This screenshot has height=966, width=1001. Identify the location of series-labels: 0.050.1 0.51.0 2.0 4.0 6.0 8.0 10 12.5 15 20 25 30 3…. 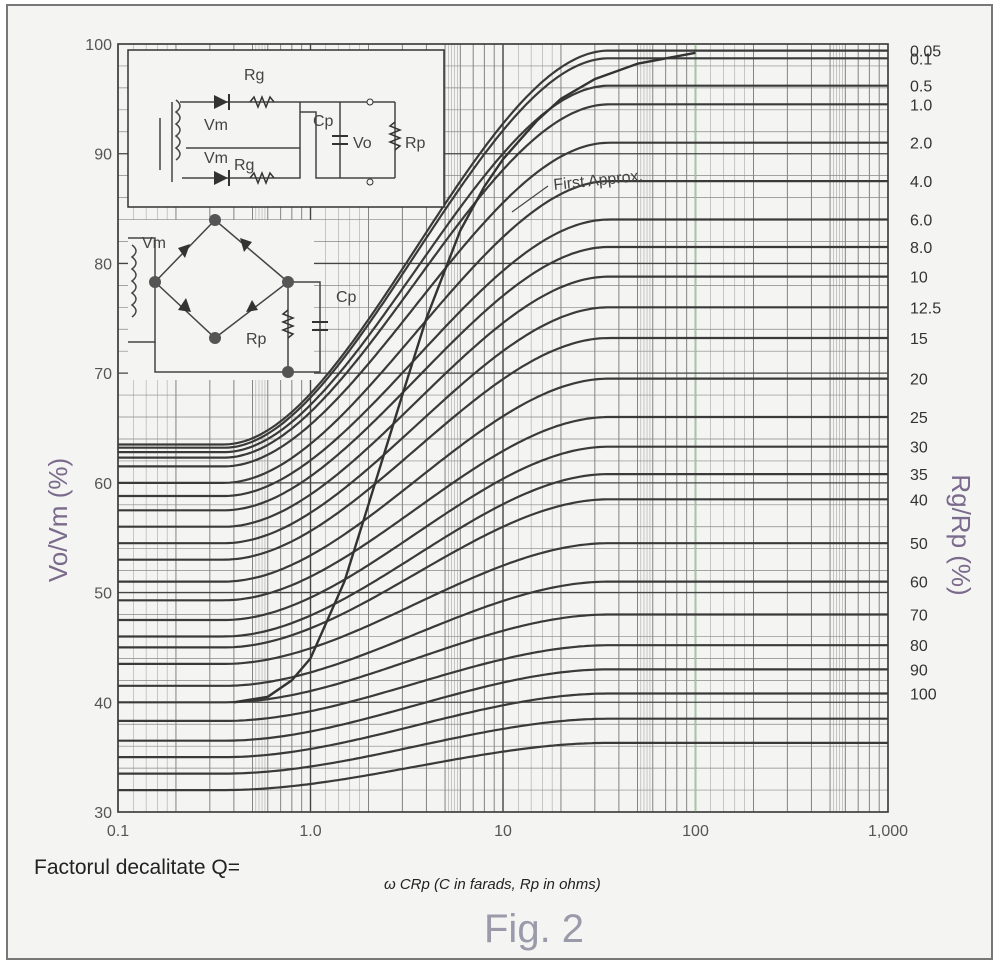
(925, 374).